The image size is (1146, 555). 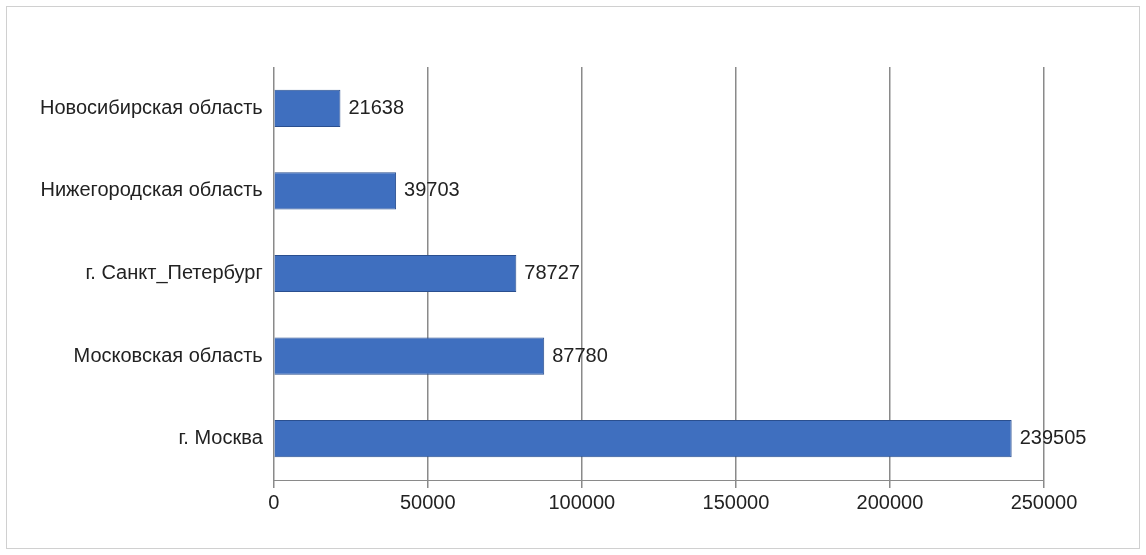 I want to click on x-tick-label: 200000, so click(x=890, y=501).